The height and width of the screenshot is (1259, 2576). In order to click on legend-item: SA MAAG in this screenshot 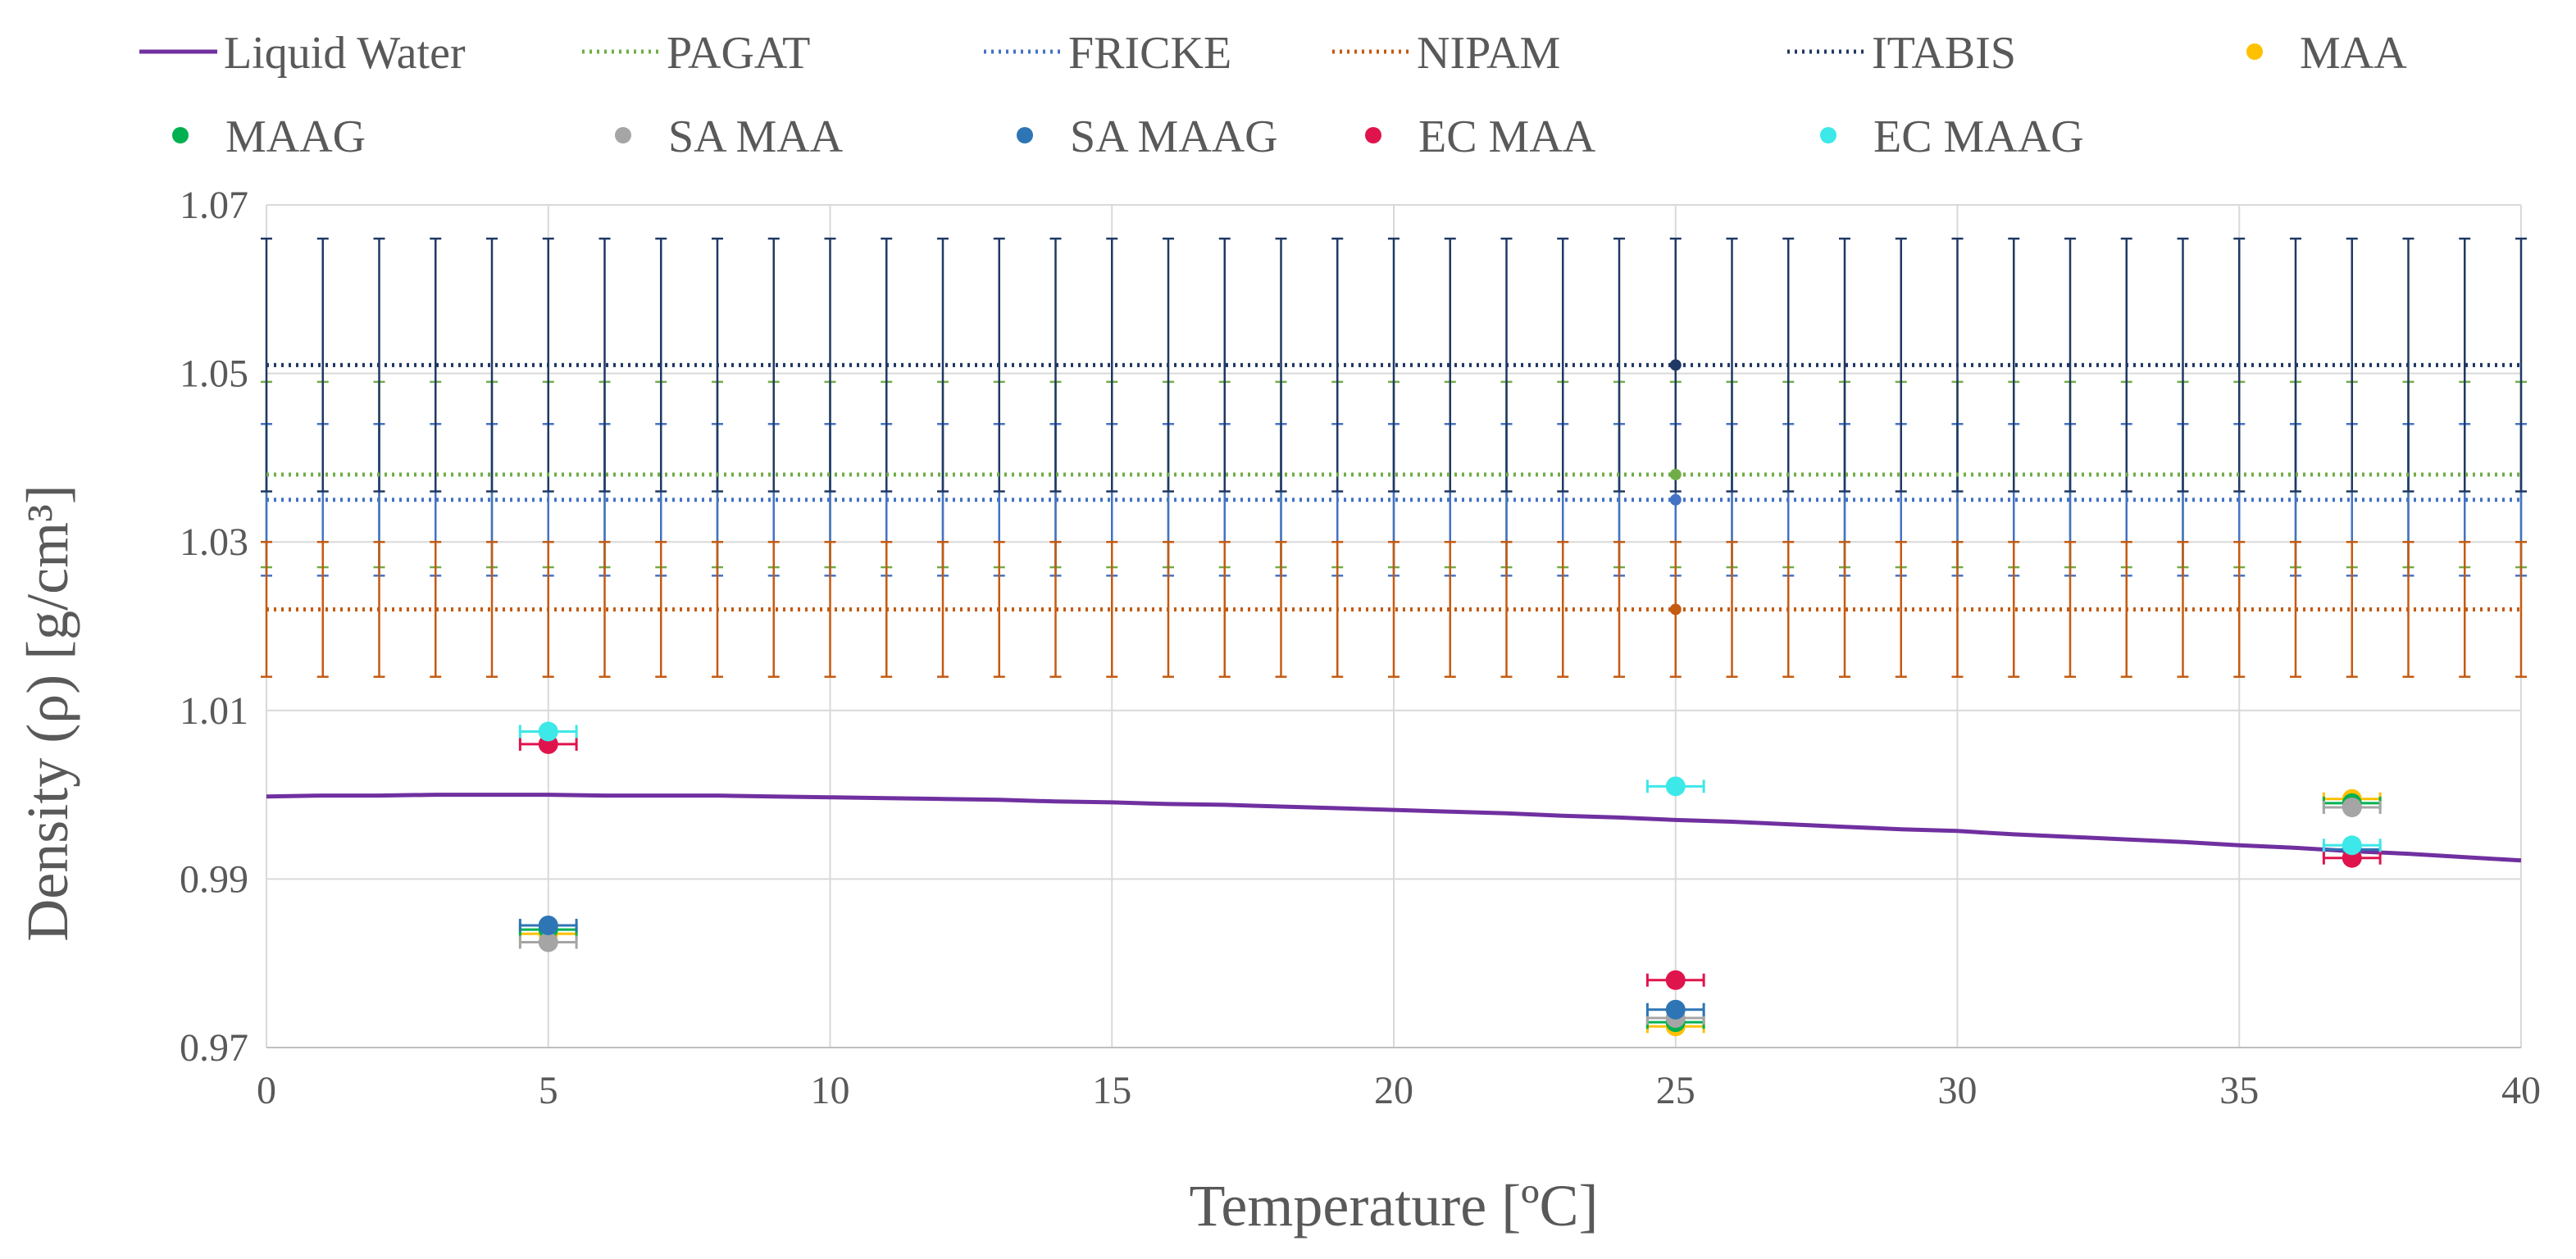, I will do `click(1147, 137)`.